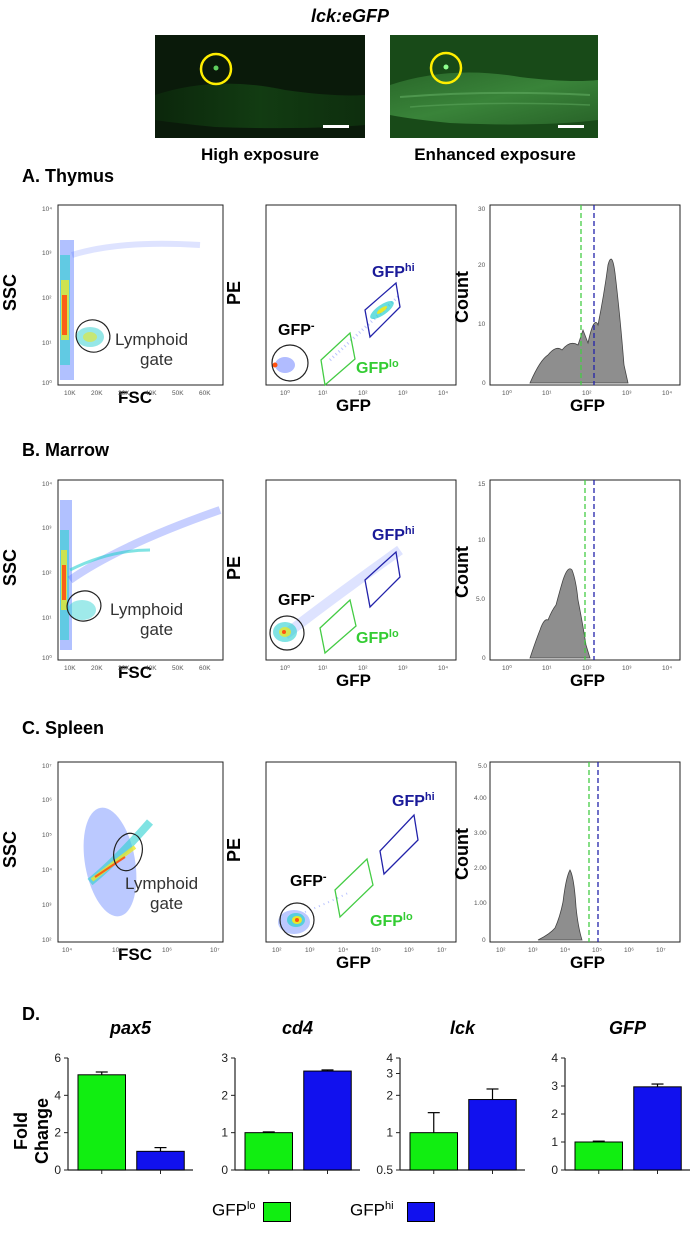  What do you see at coordinates (554, 1058) in the screenshot?
I see `bar-y-tick-label: 4` at bounding box center [554, 1058].